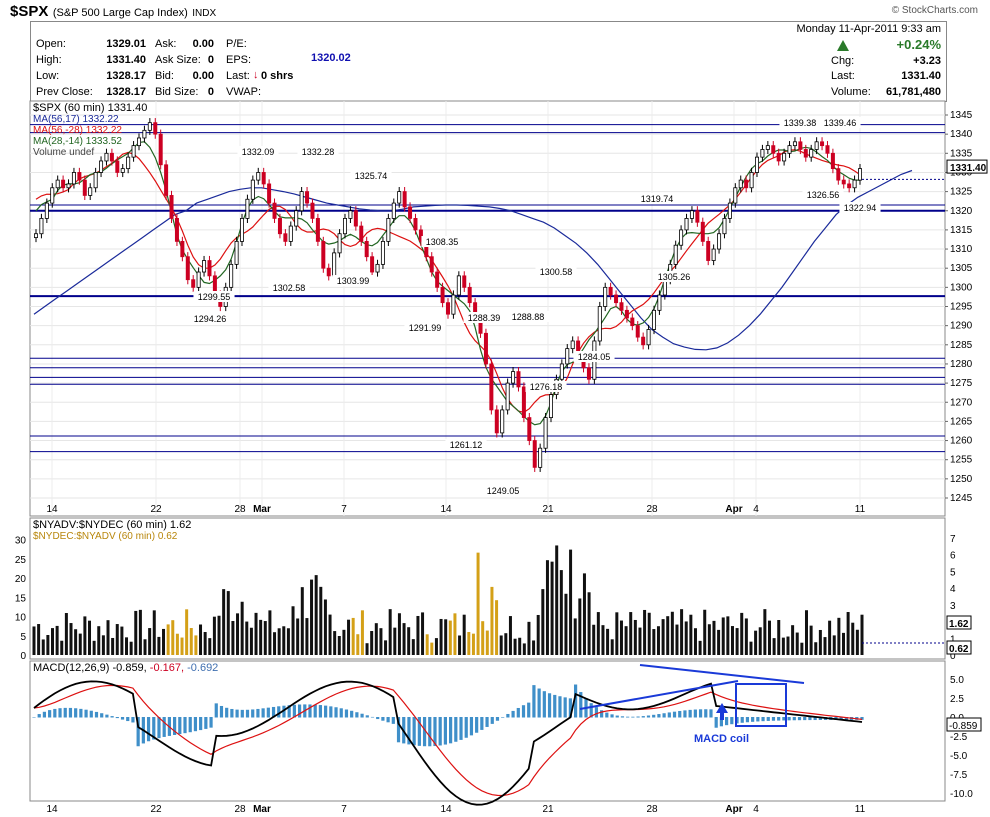  I want to click on price-tick-label: 1260, so click(961, 441).